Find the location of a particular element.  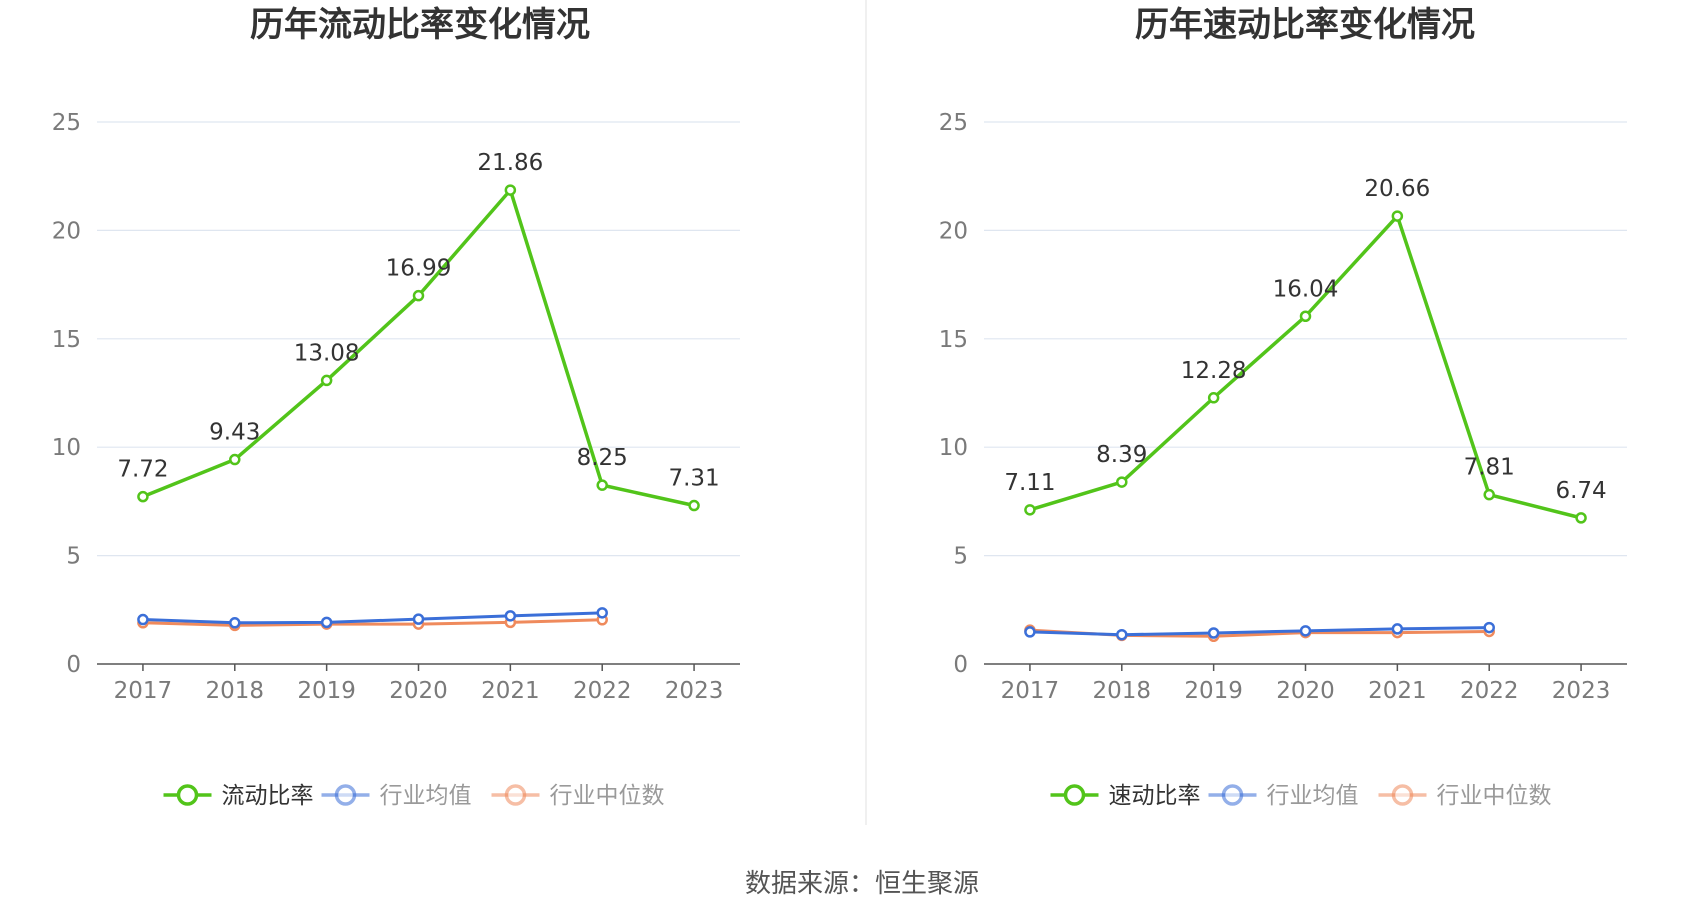

data-source: 数据来源：恒生聚源 is located at coordinates (862, 884).